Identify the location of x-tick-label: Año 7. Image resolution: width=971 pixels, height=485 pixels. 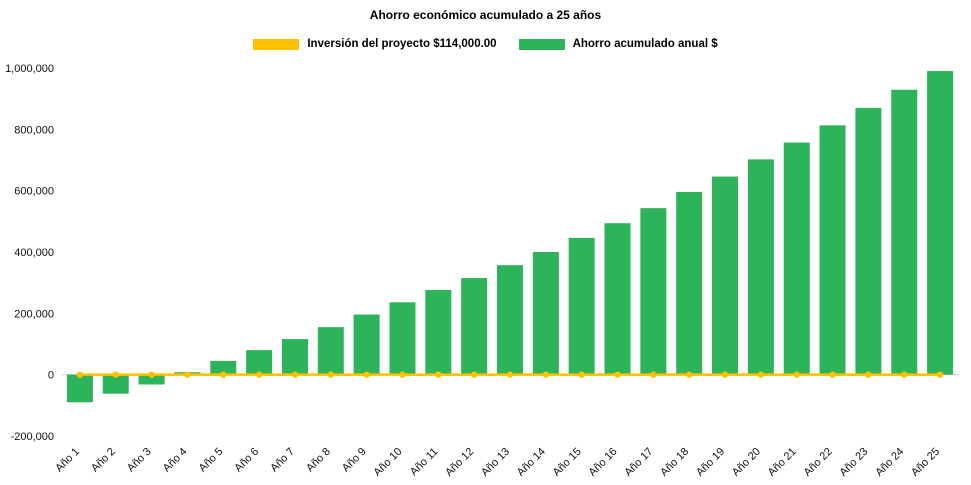
(282, 460).